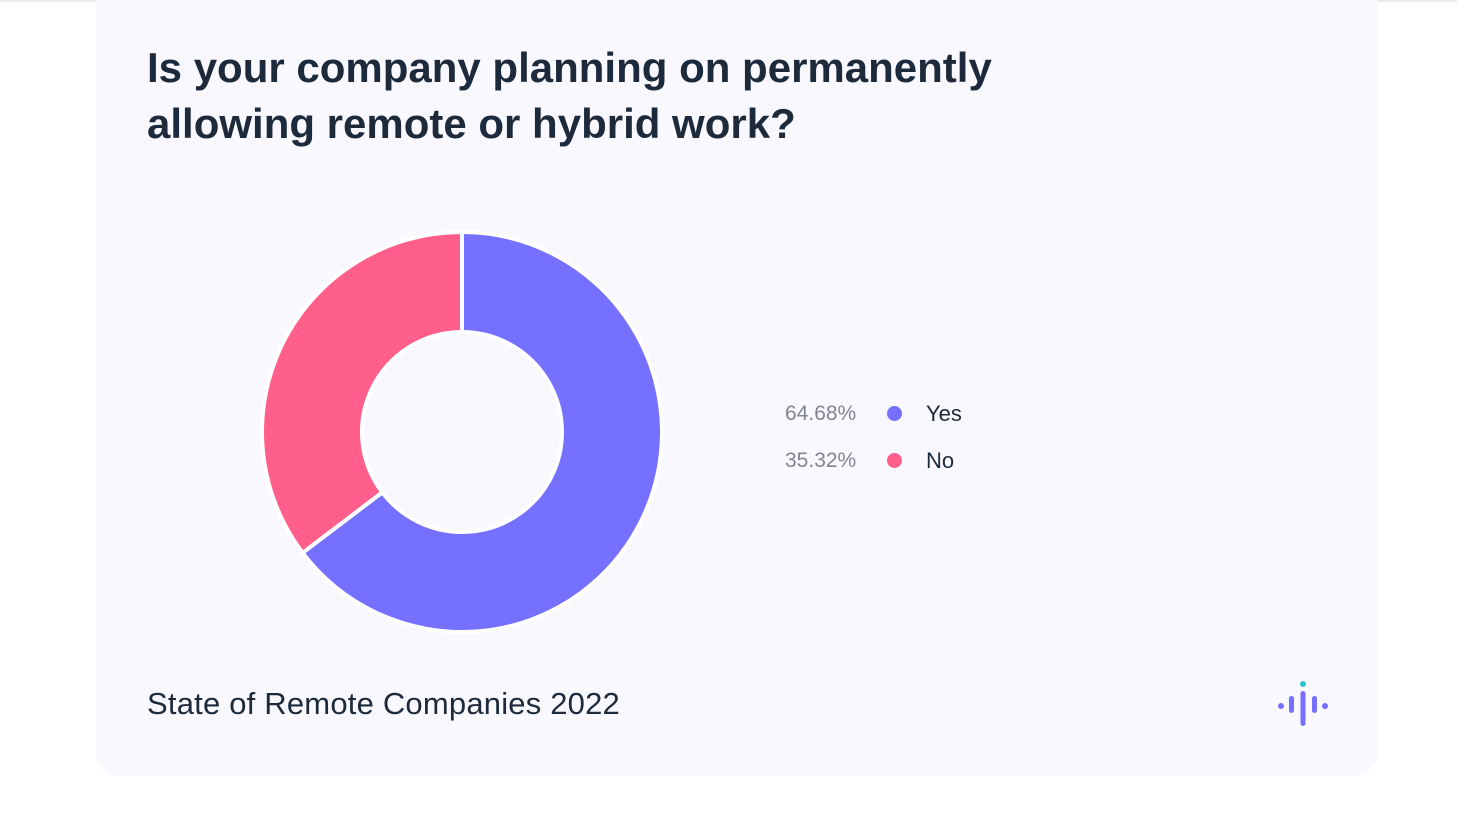 This screenshot has height=828, width=1457. Describe the element at coordinates (915, 413) in the screenshot. I see `legend-item-yes: 64.68% Yes` at that location.